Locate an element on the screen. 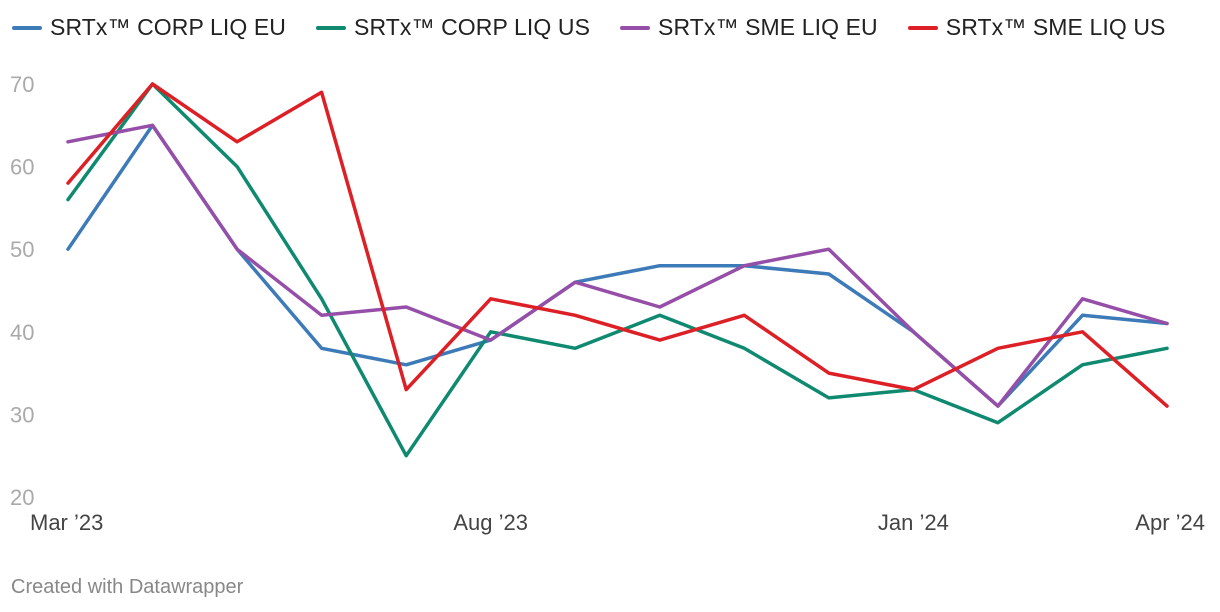  y-tick-label: 20 is located at coordinates (22, 497).